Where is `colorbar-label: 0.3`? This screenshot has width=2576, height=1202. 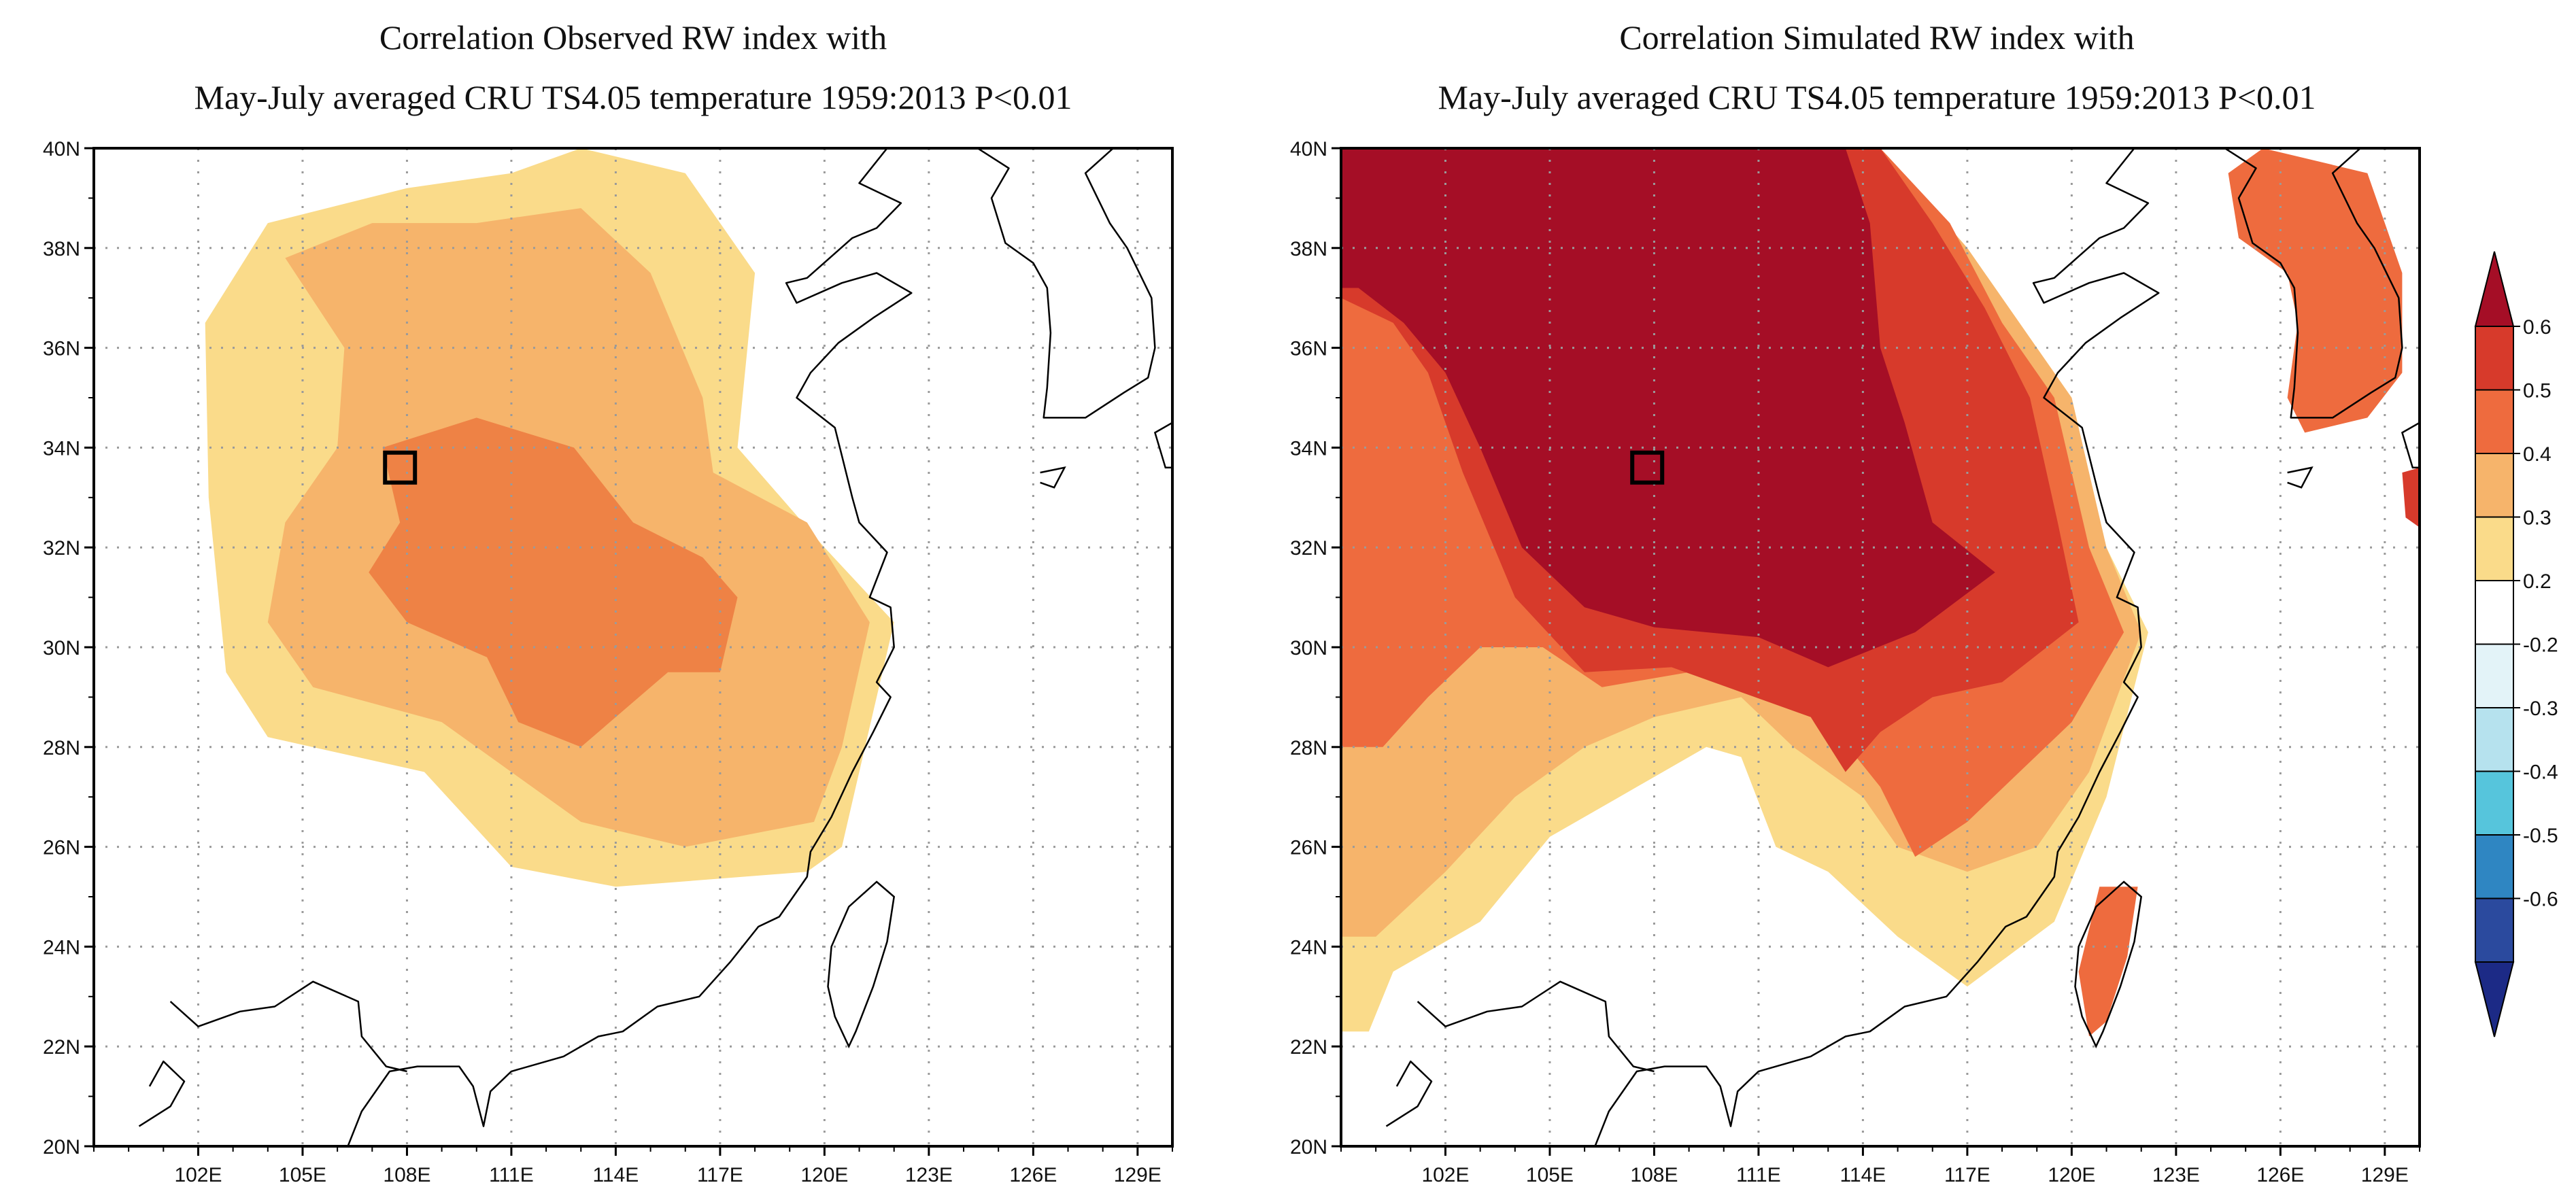
colorbar-label: 0.3 is located at coordinates (2537, 519).